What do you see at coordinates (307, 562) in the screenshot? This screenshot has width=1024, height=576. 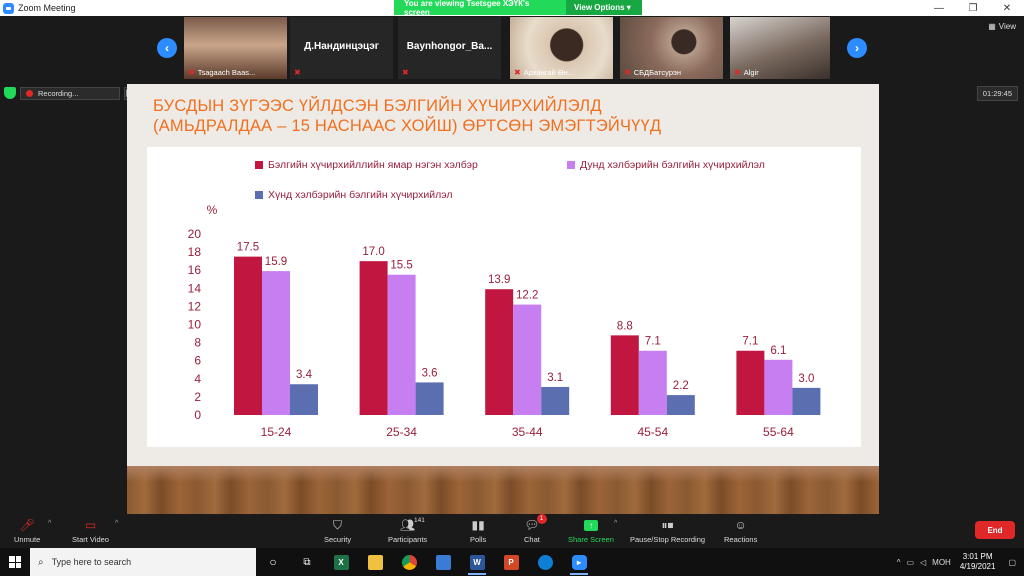 I see `task-view-button: ⧉` at bounding box center [307, 562].